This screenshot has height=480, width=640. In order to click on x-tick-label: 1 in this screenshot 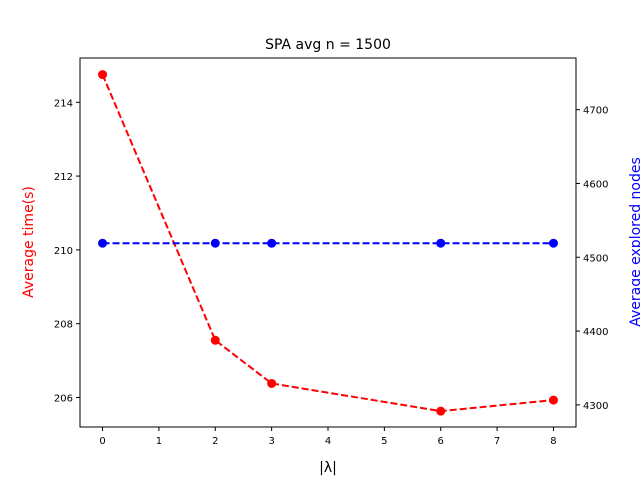, I will do `click(159, 441)`.